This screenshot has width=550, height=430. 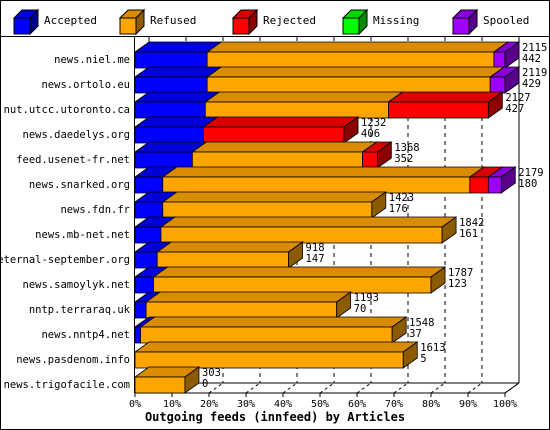 I want to click on category-label: news.mb-net.net, so click(x=82, y=235).